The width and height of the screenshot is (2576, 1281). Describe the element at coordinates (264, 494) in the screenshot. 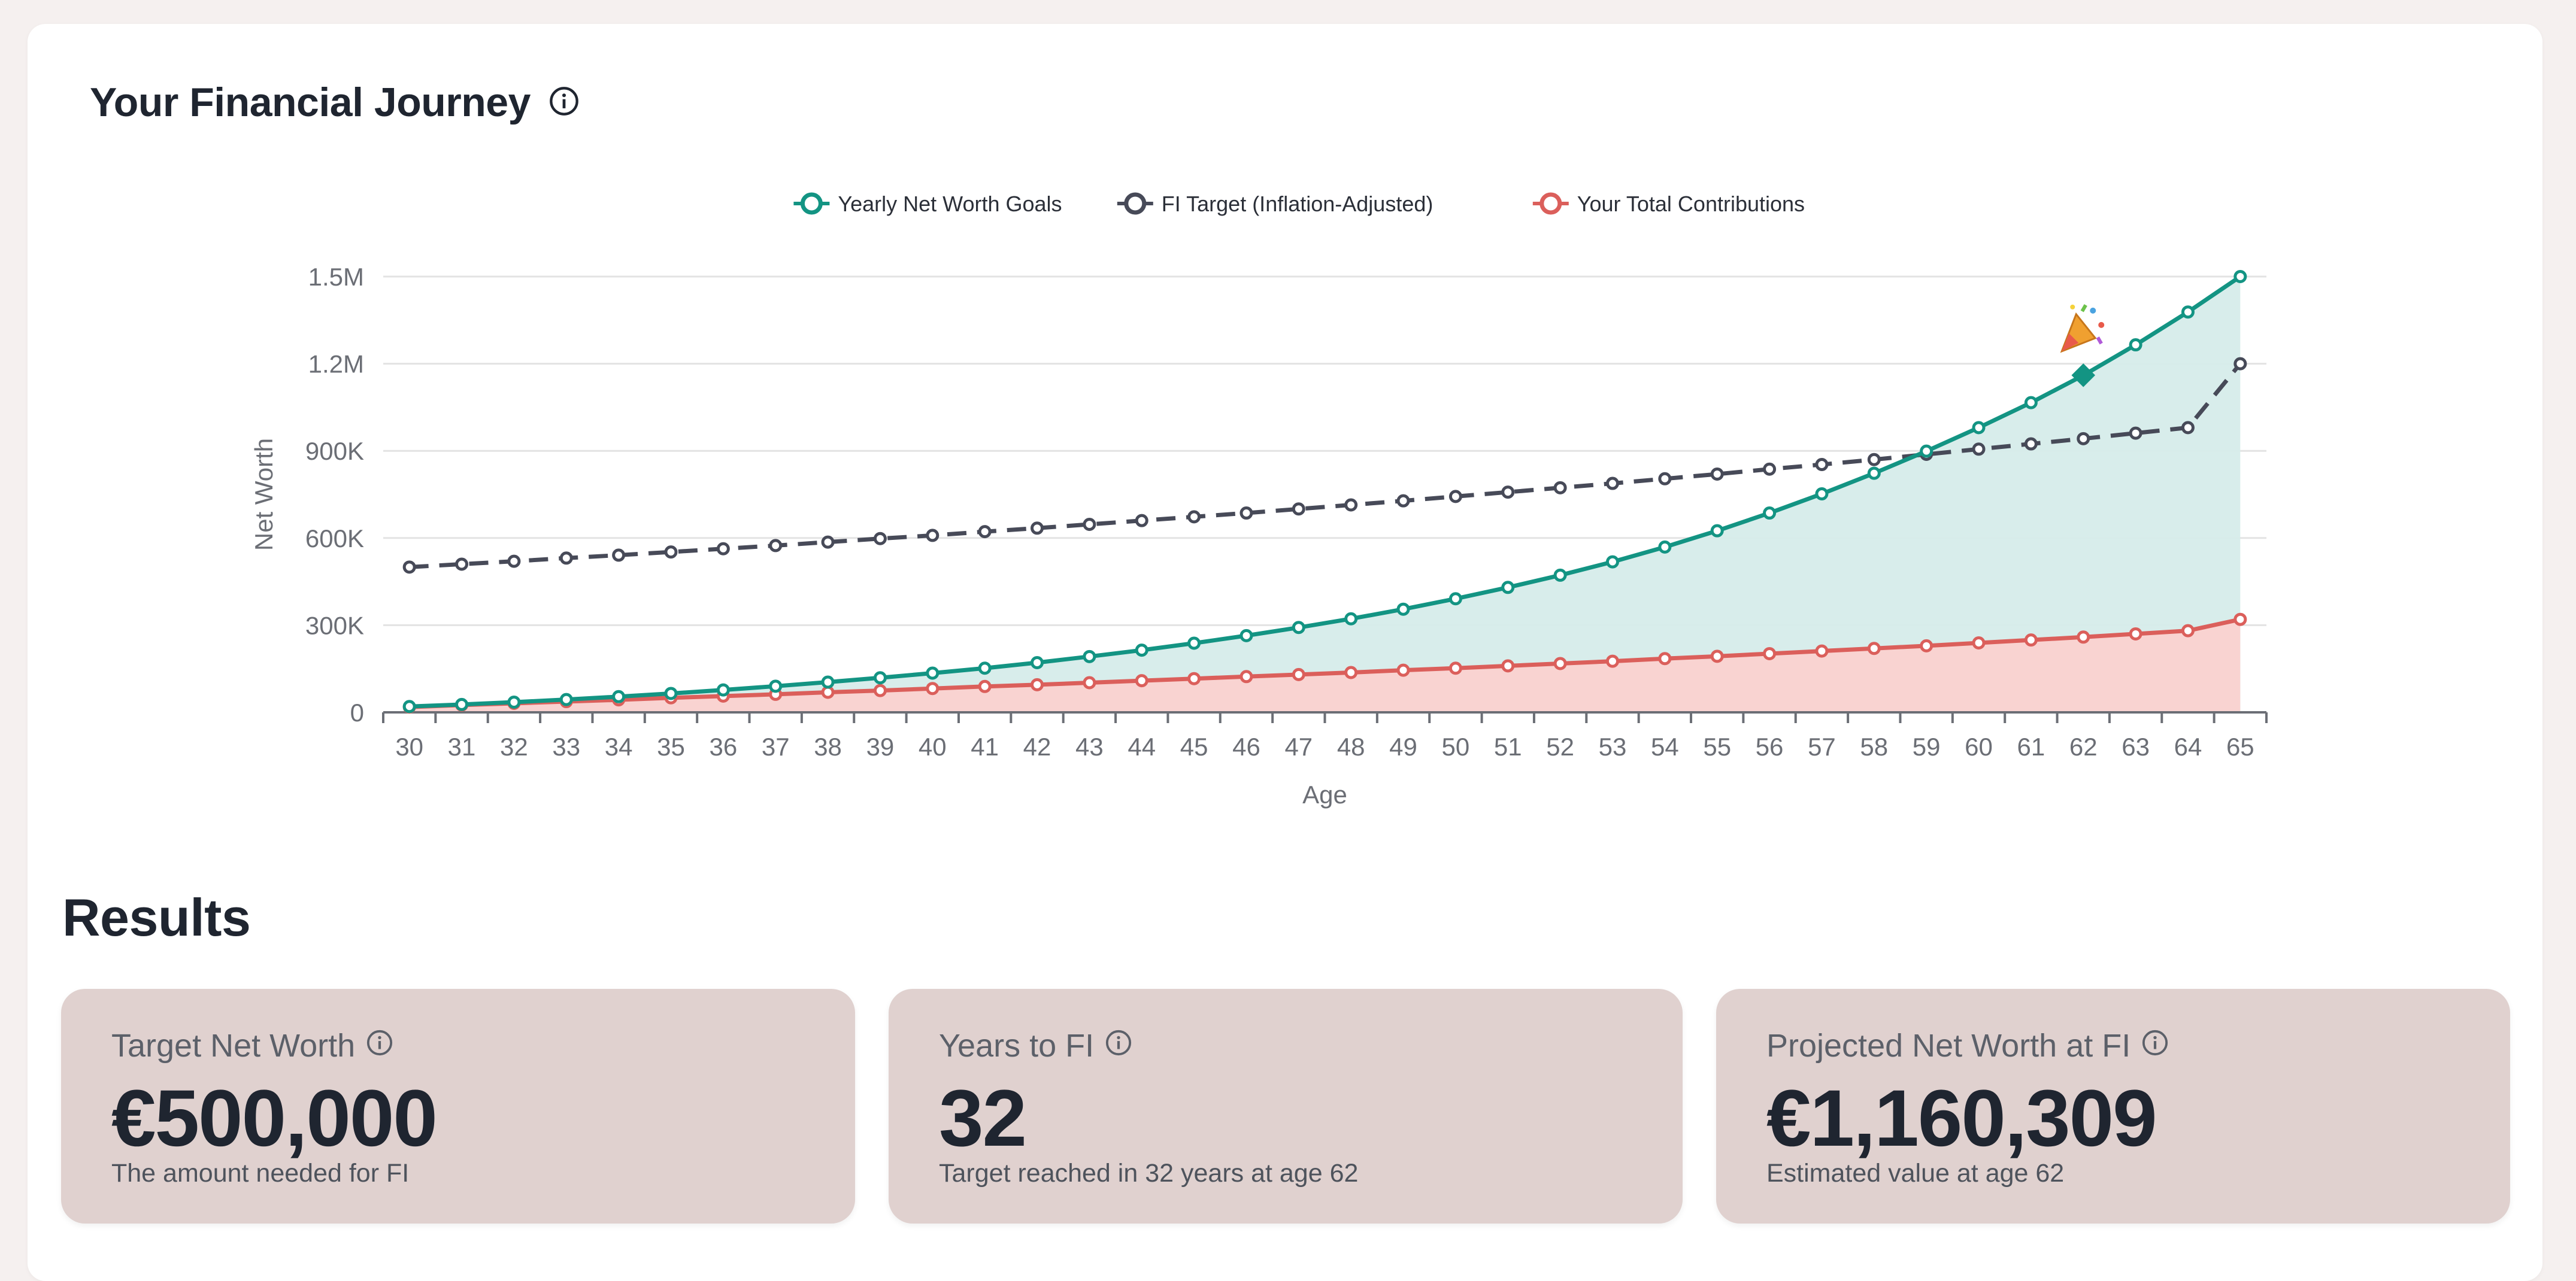

I see `y-axis-title: Net Worth` at that location.